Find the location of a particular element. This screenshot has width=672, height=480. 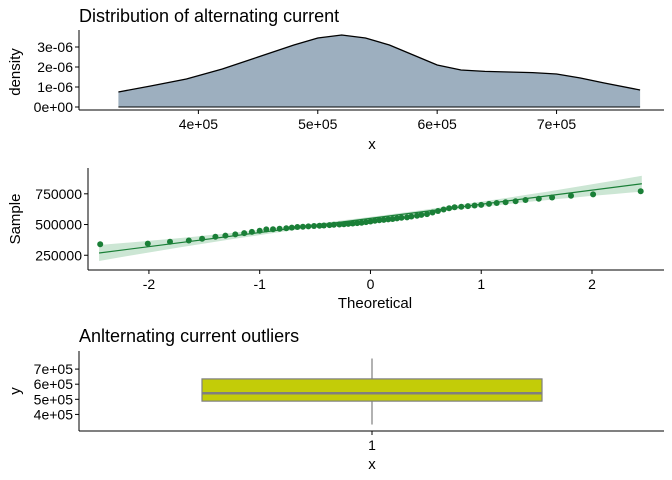

density-y-axis-title: density is located at coordinates (15, 72).